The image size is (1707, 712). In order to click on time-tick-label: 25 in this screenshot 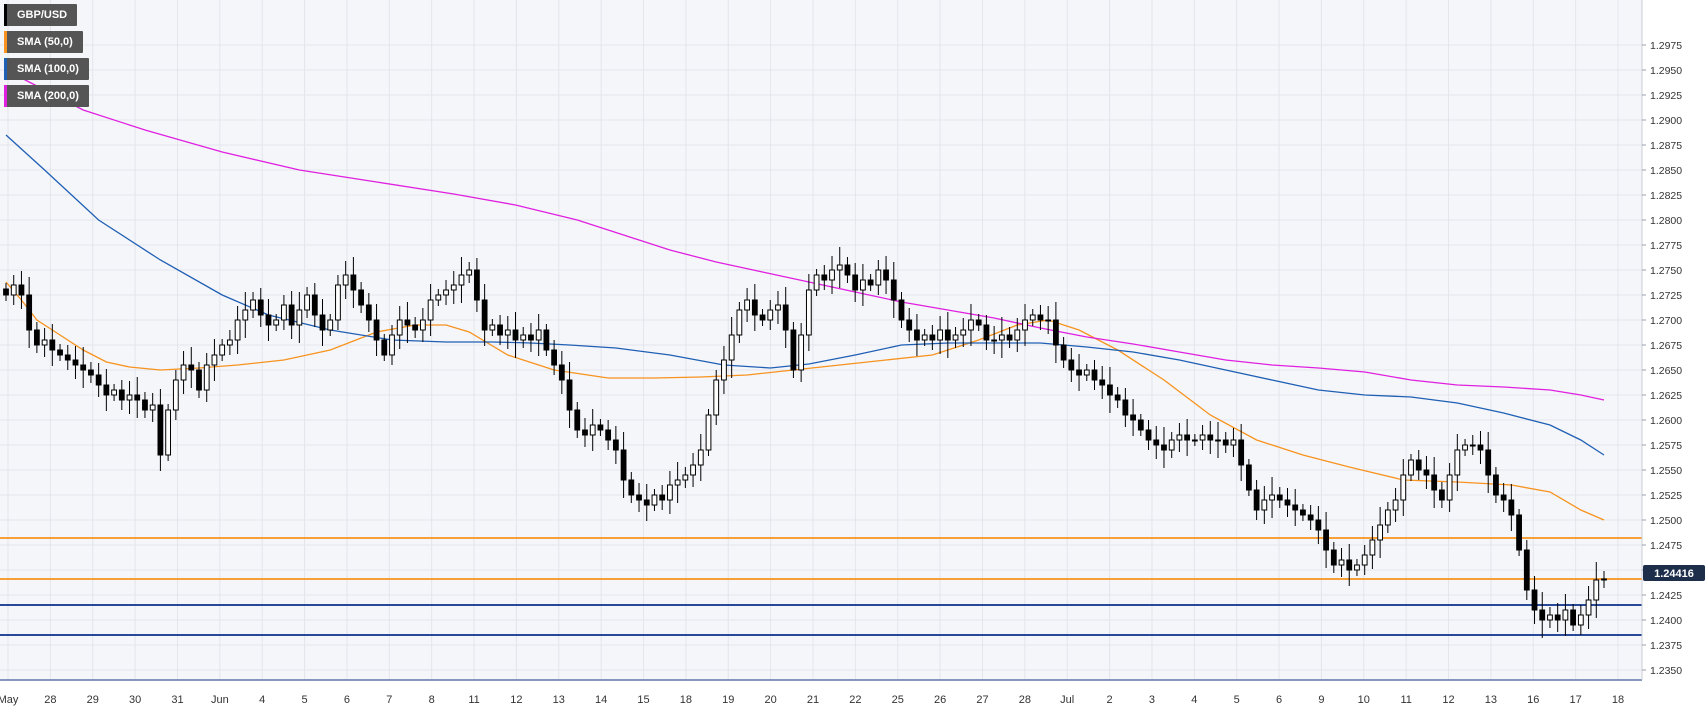, I will do `click(898, 700)`.